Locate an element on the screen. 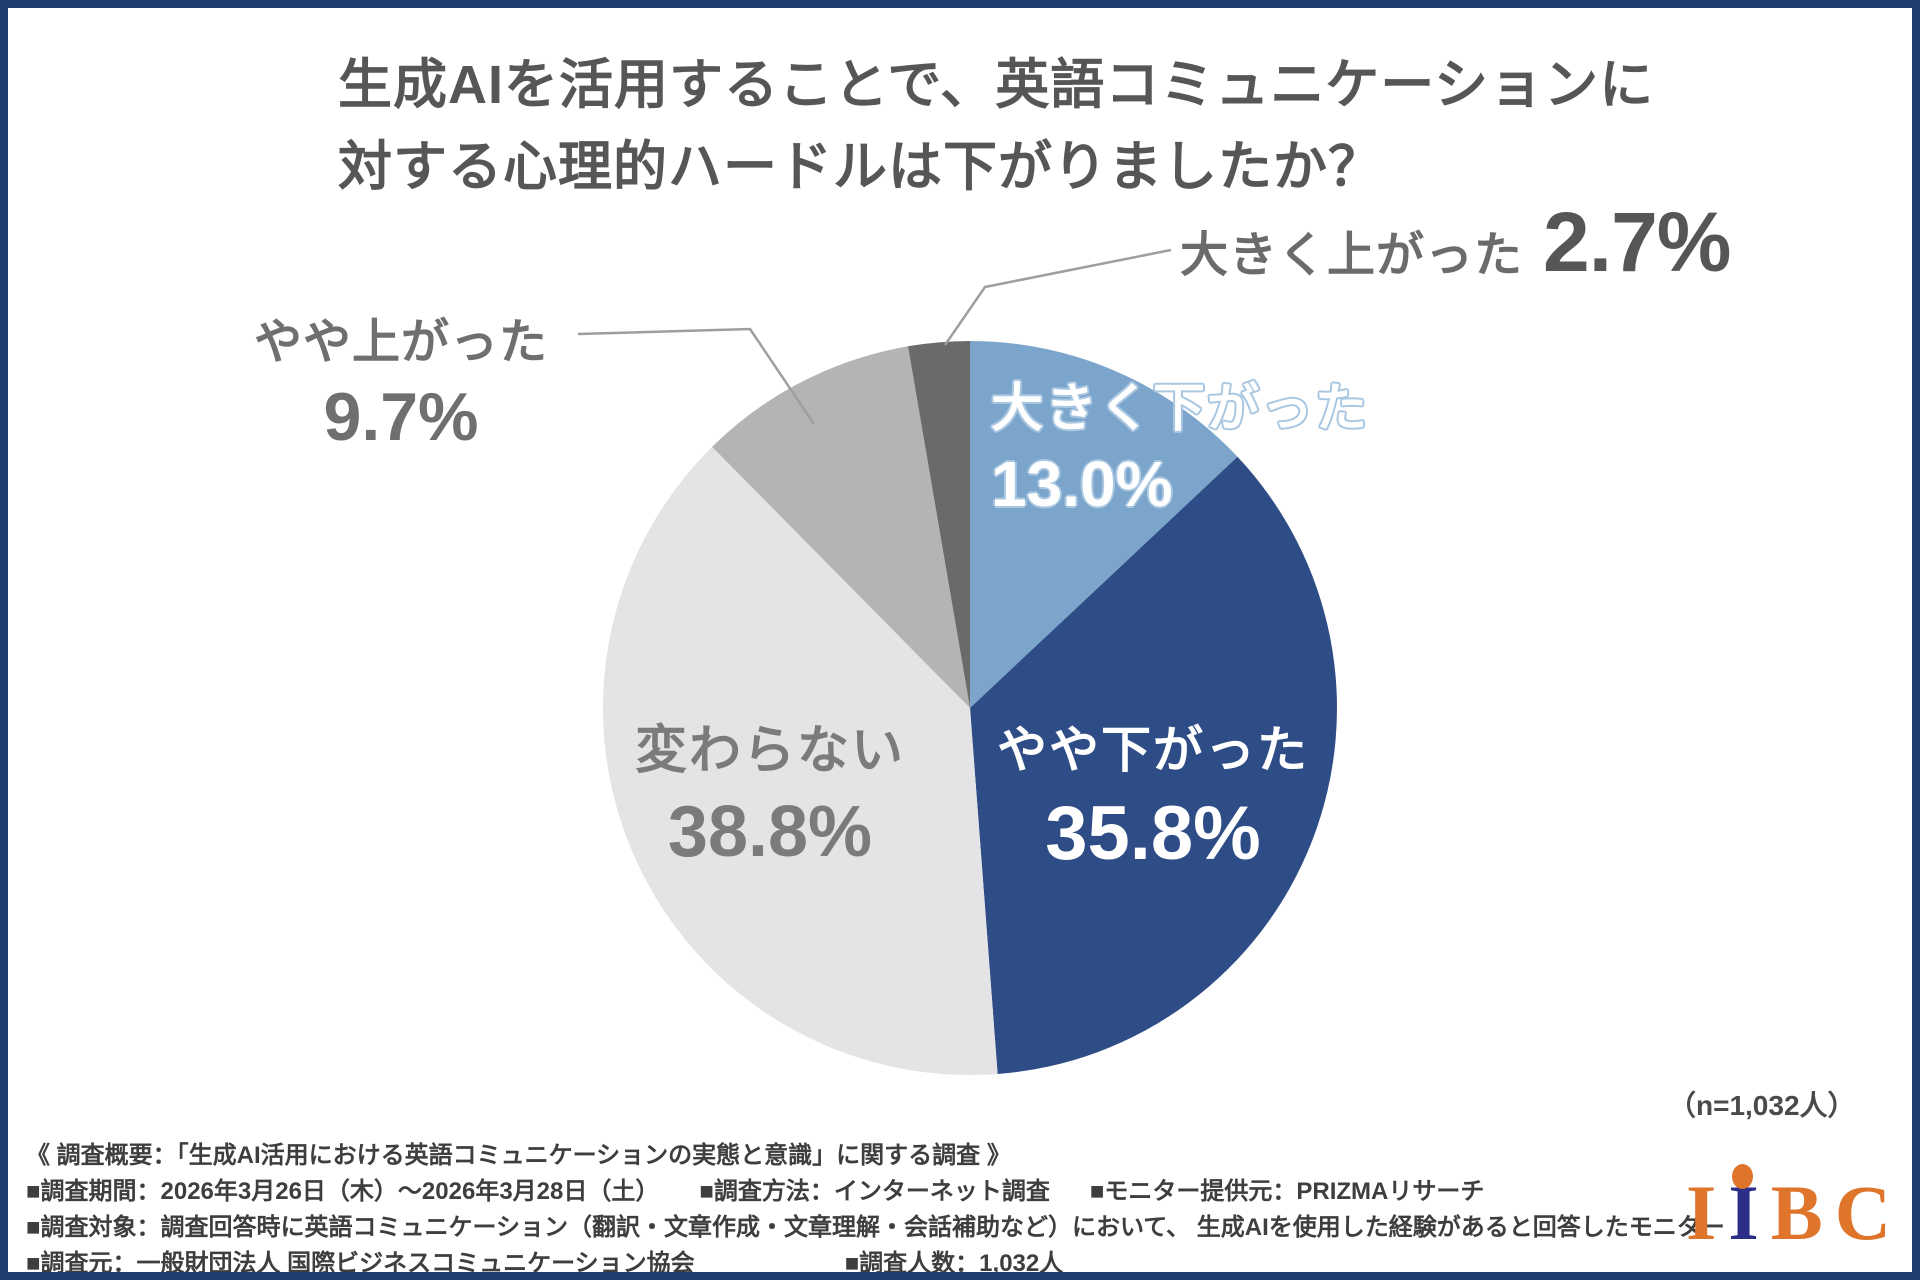 The image size is (1920, 1280). survey-period: ■調査期間：2026年3月26日（木）～2026年3月28日（土） is located at coordinates (343, 1191).